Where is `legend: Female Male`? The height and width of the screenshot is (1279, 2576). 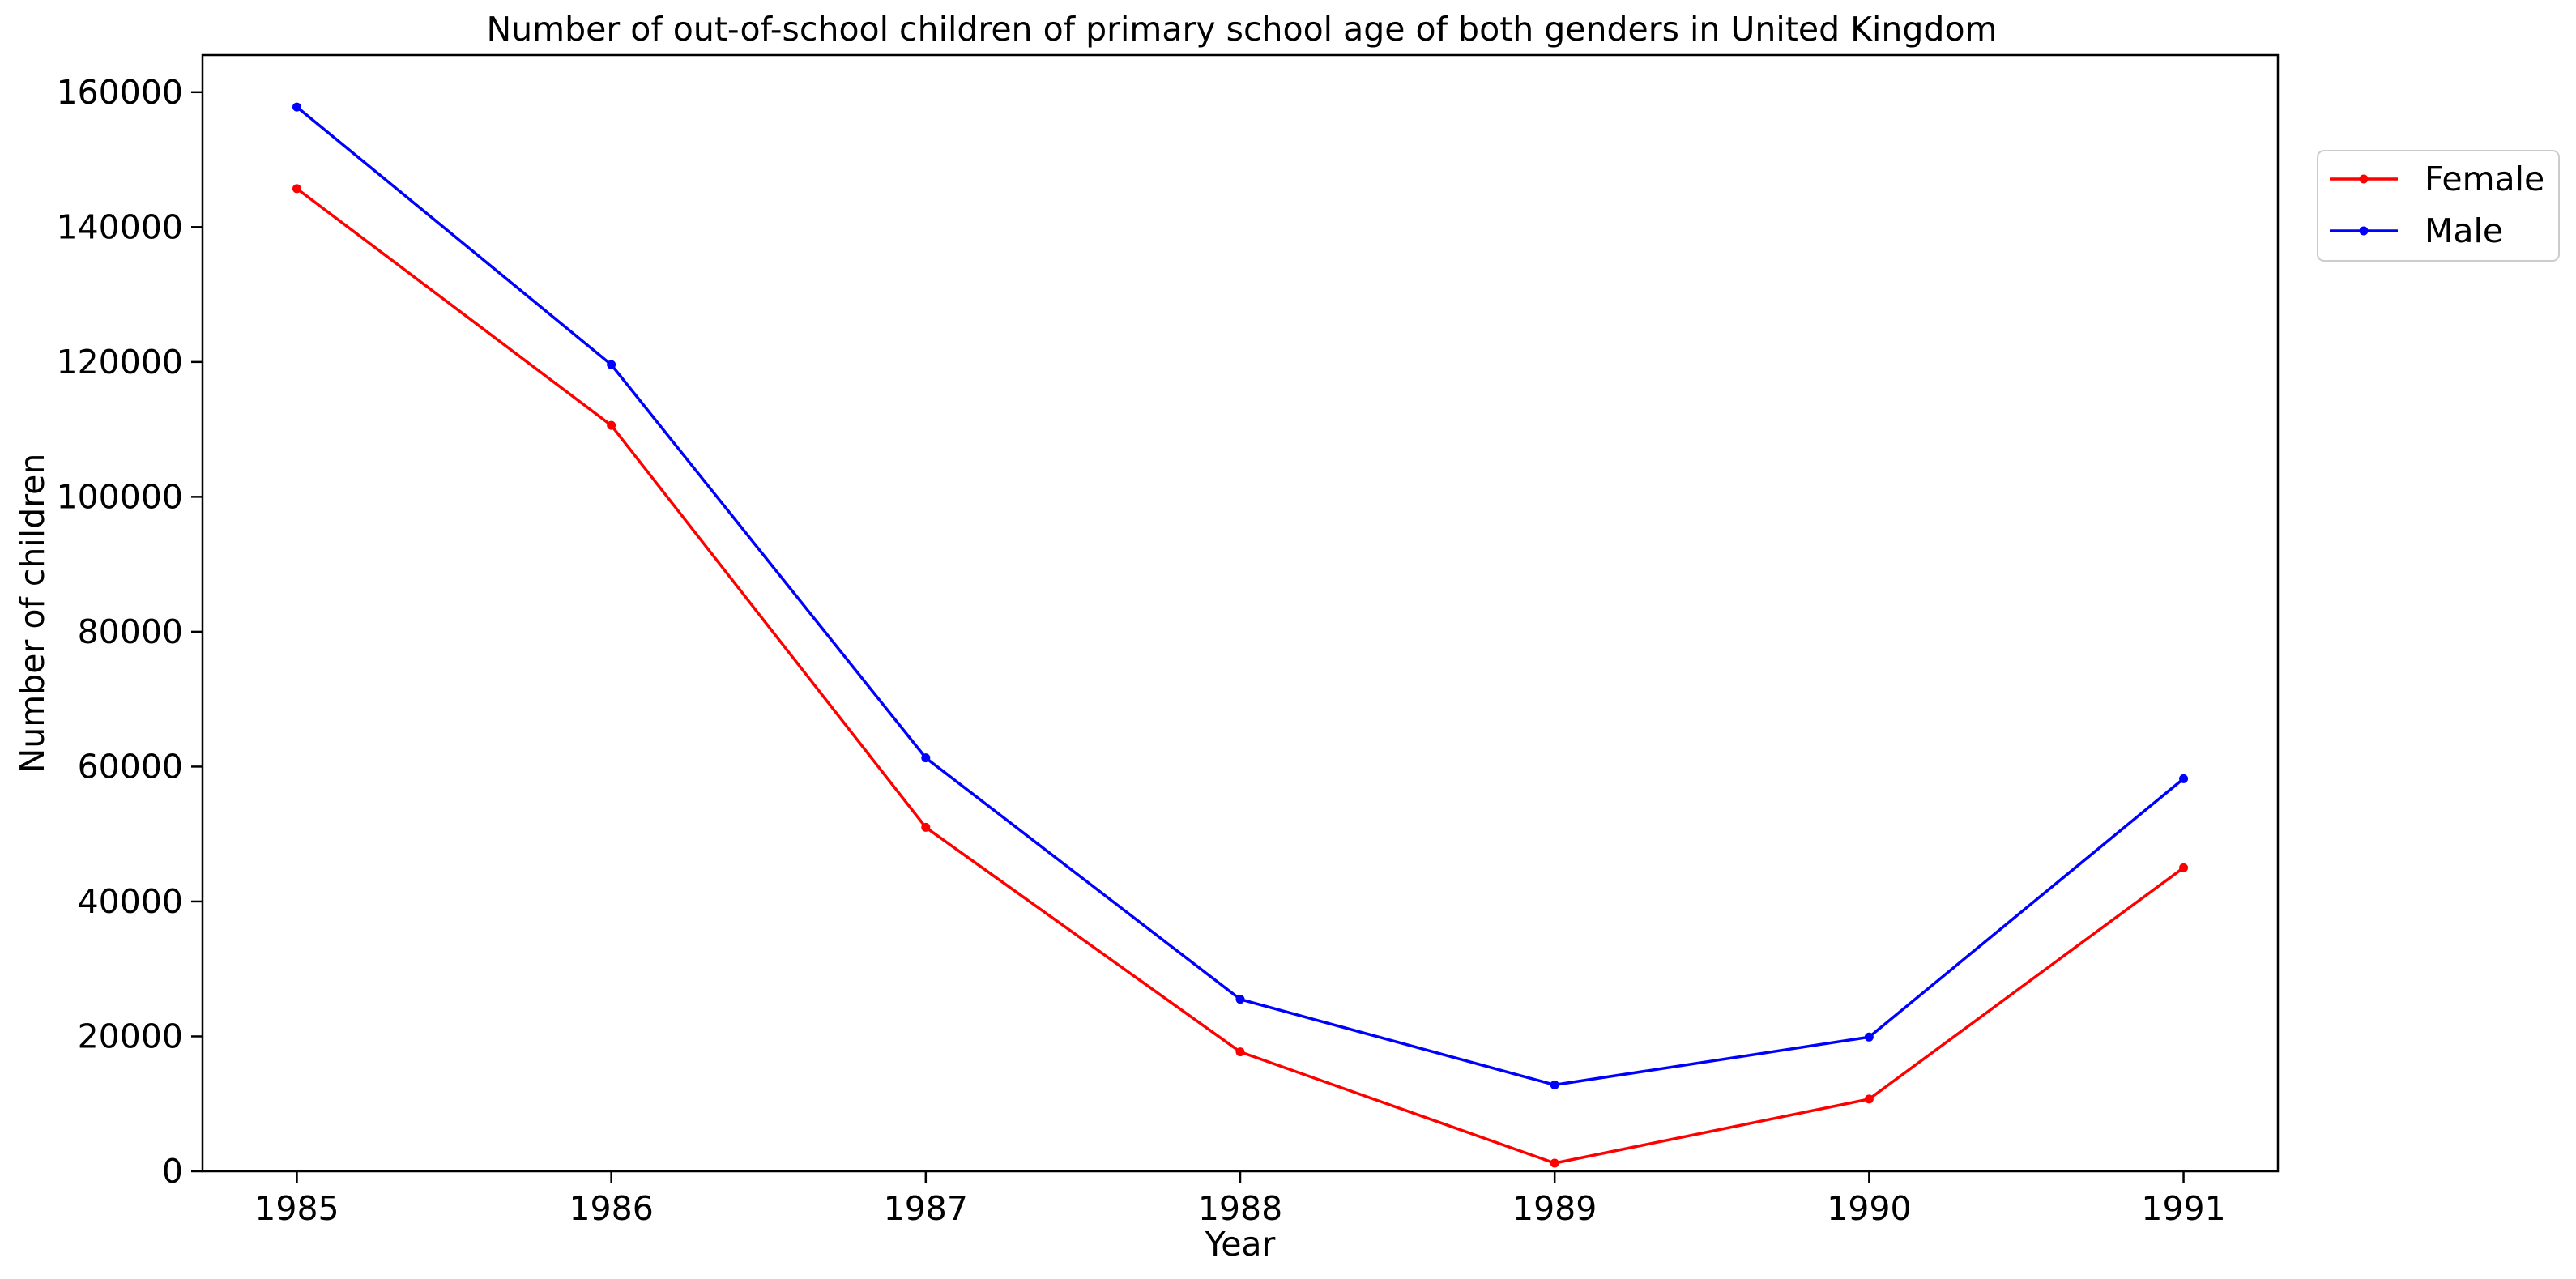
legend: Female Male is located at coordinates (2439, 206).